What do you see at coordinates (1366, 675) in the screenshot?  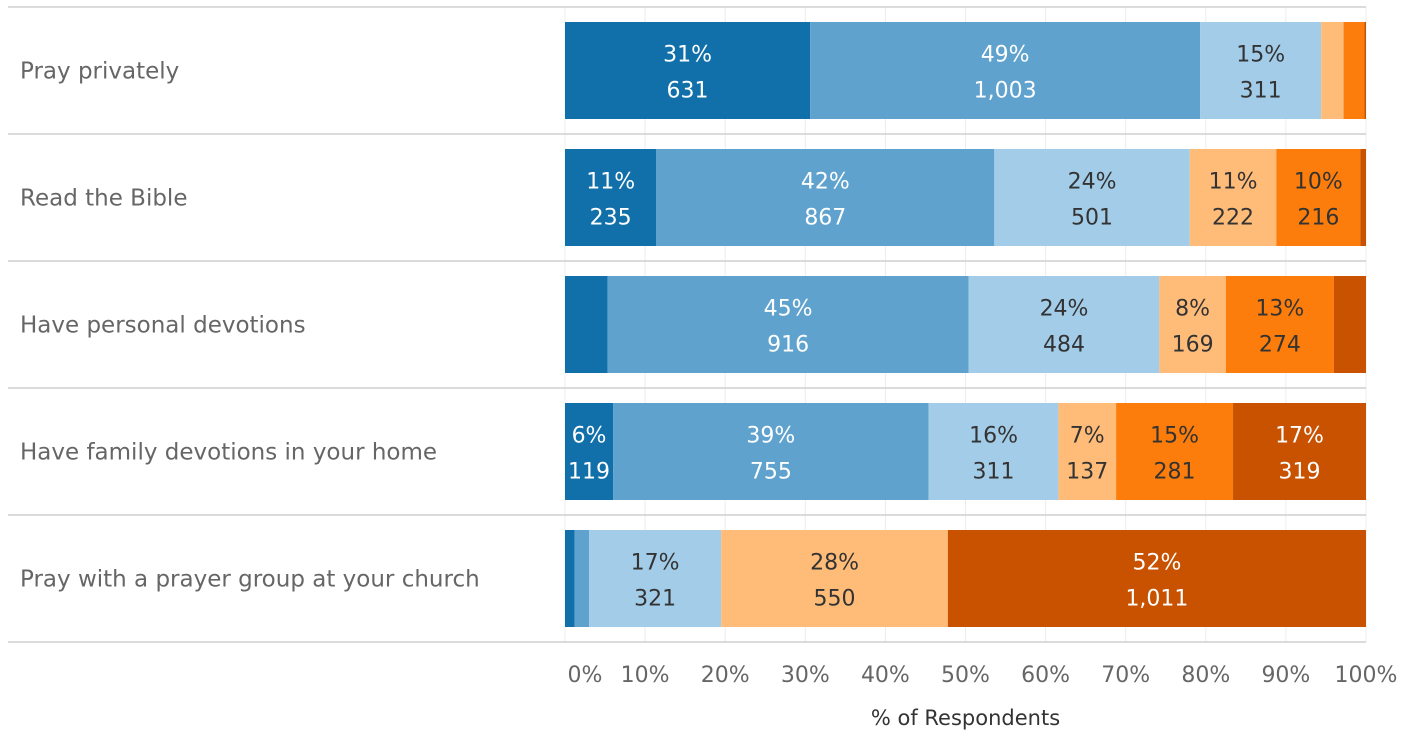 I see `x-tick-label: 100%` at bounding box center [1366, 675].